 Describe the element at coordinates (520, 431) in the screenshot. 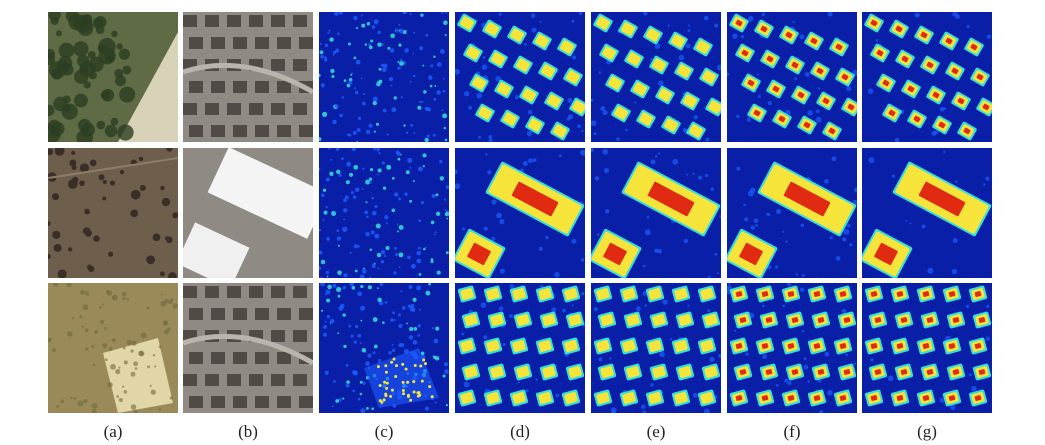

I see `column-label-d: (d)` at that location.